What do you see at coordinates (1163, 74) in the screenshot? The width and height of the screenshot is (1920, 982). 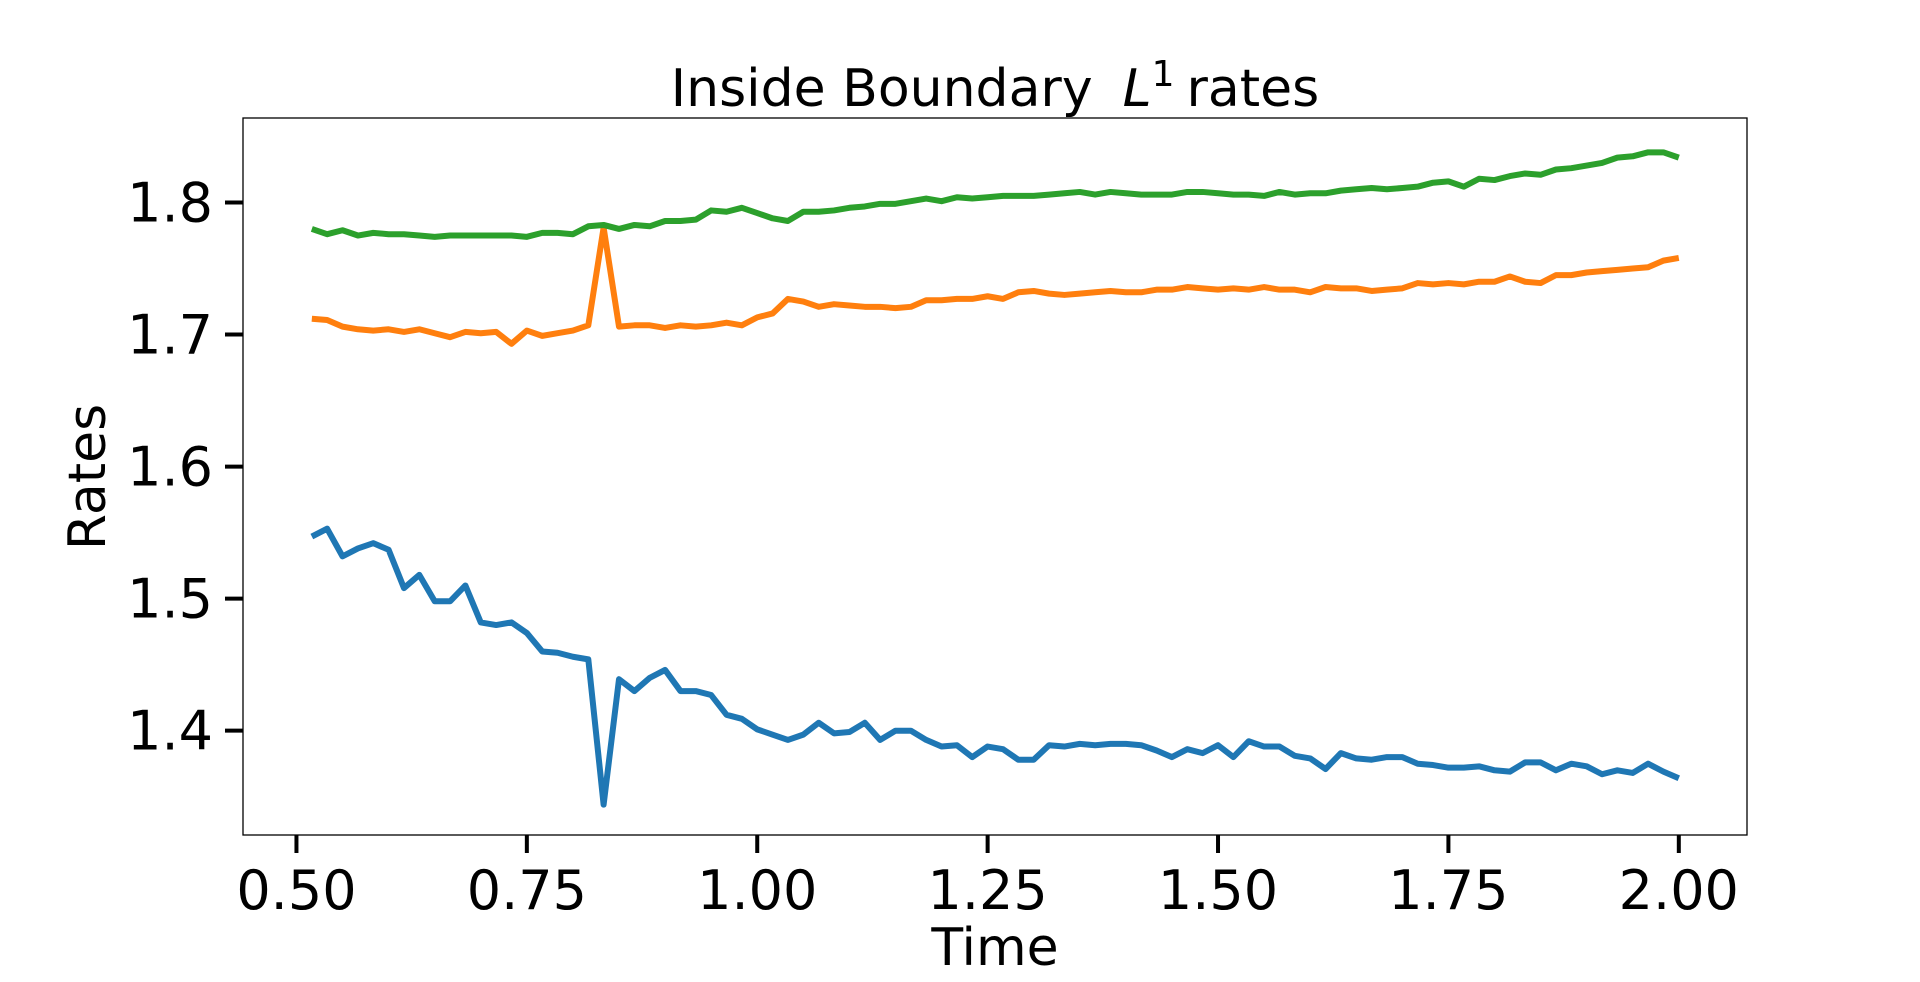 I see `title-sup: 1` at bounding box center [1163, 74].